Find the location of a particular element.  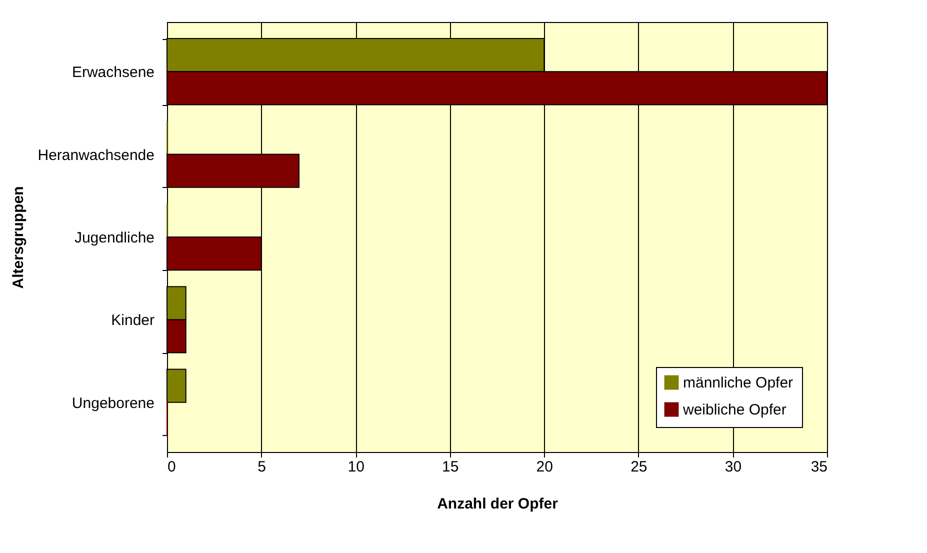

x-tick-label: 0 is located at coordinates (172, 467).